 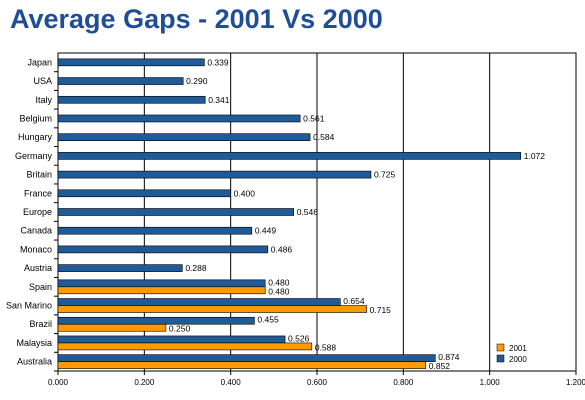 I want to click on x-tick-label: 1.000, so click(x=490, y=382).